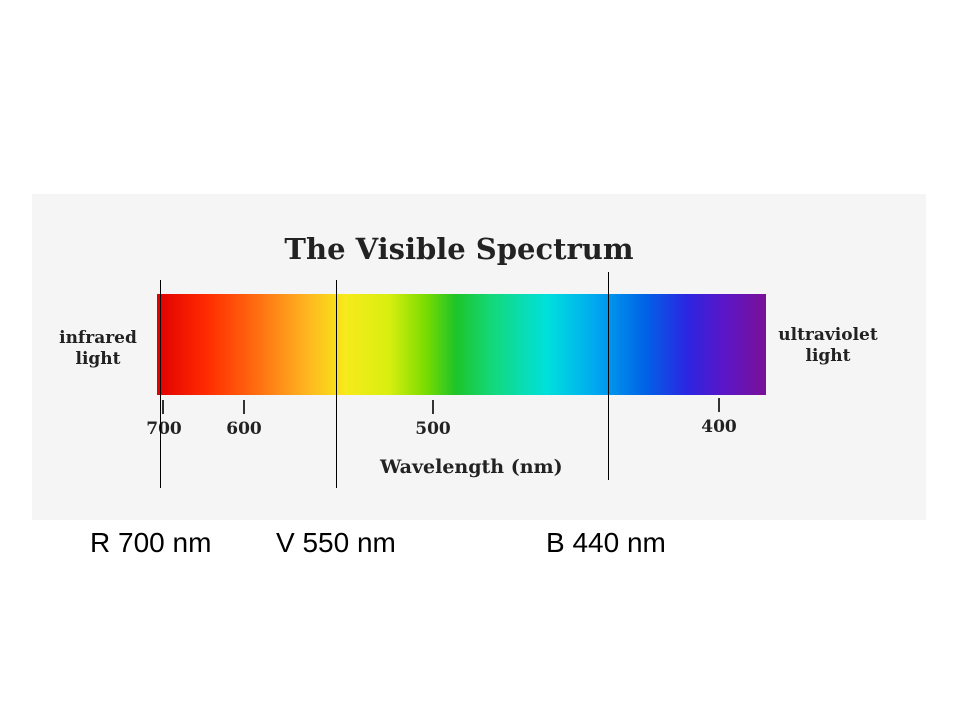  I want to click on tick-label-400: 400, so click(719, 427).